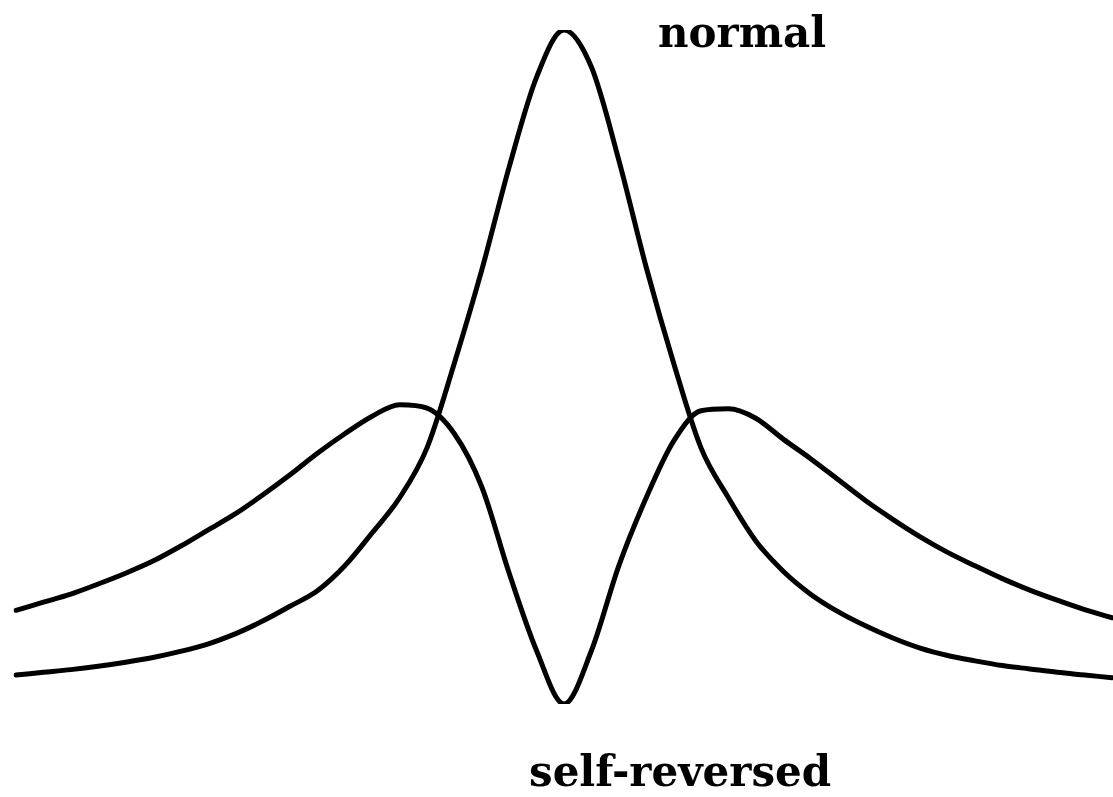 The width and height of the screenshot is (1113, 797). Describe the element at coordinates (742, 32) in the screenshot. I see `series-label: normal` at that location.